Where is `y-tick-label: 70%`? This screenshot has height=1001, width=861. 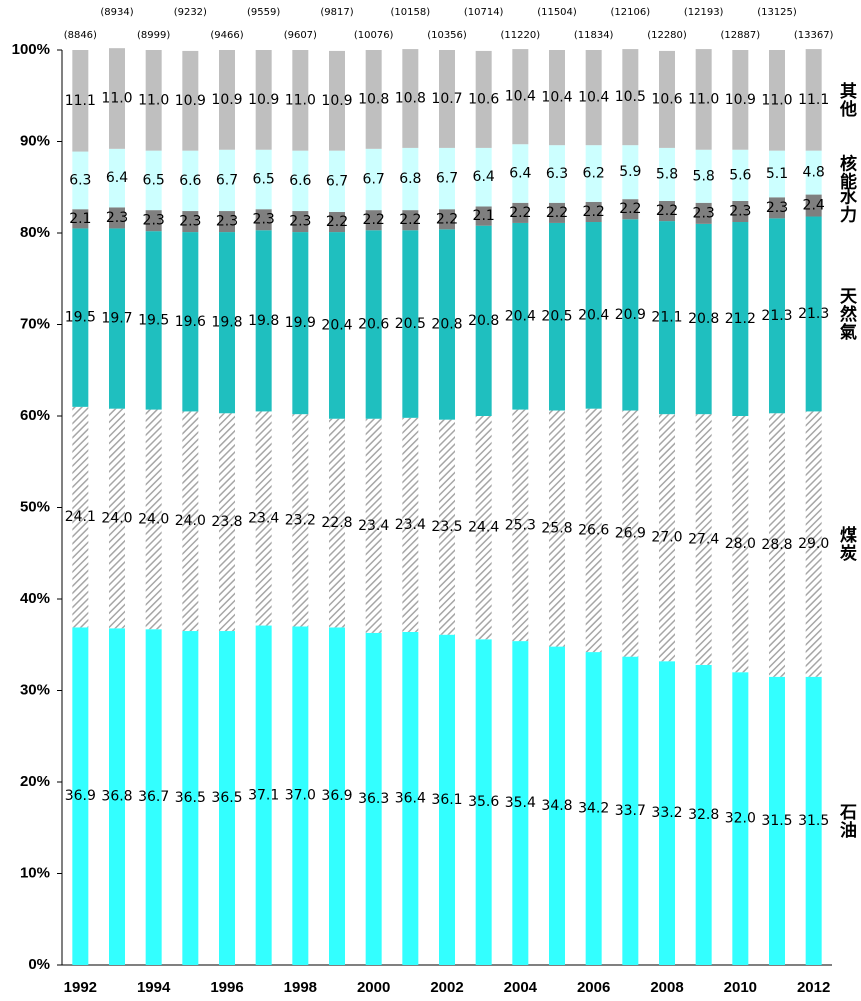 y-tick-label: 70% is located at coordinates (35, 323).